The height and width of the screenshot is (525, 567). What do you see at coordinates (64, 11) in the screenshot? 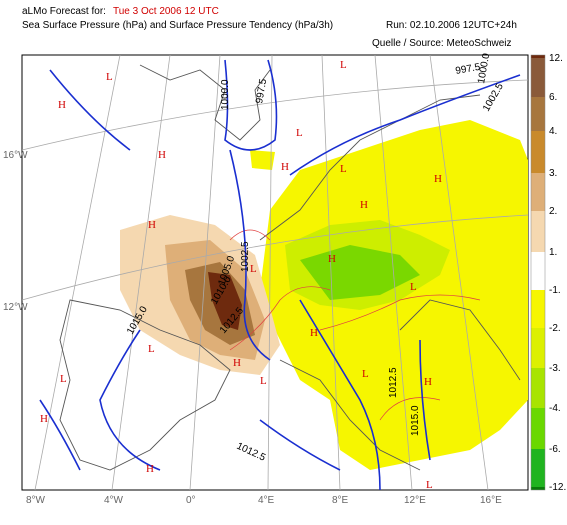
I see `forecast-prefix: aLMo Forecast for:` at bounding box center [64, 11].